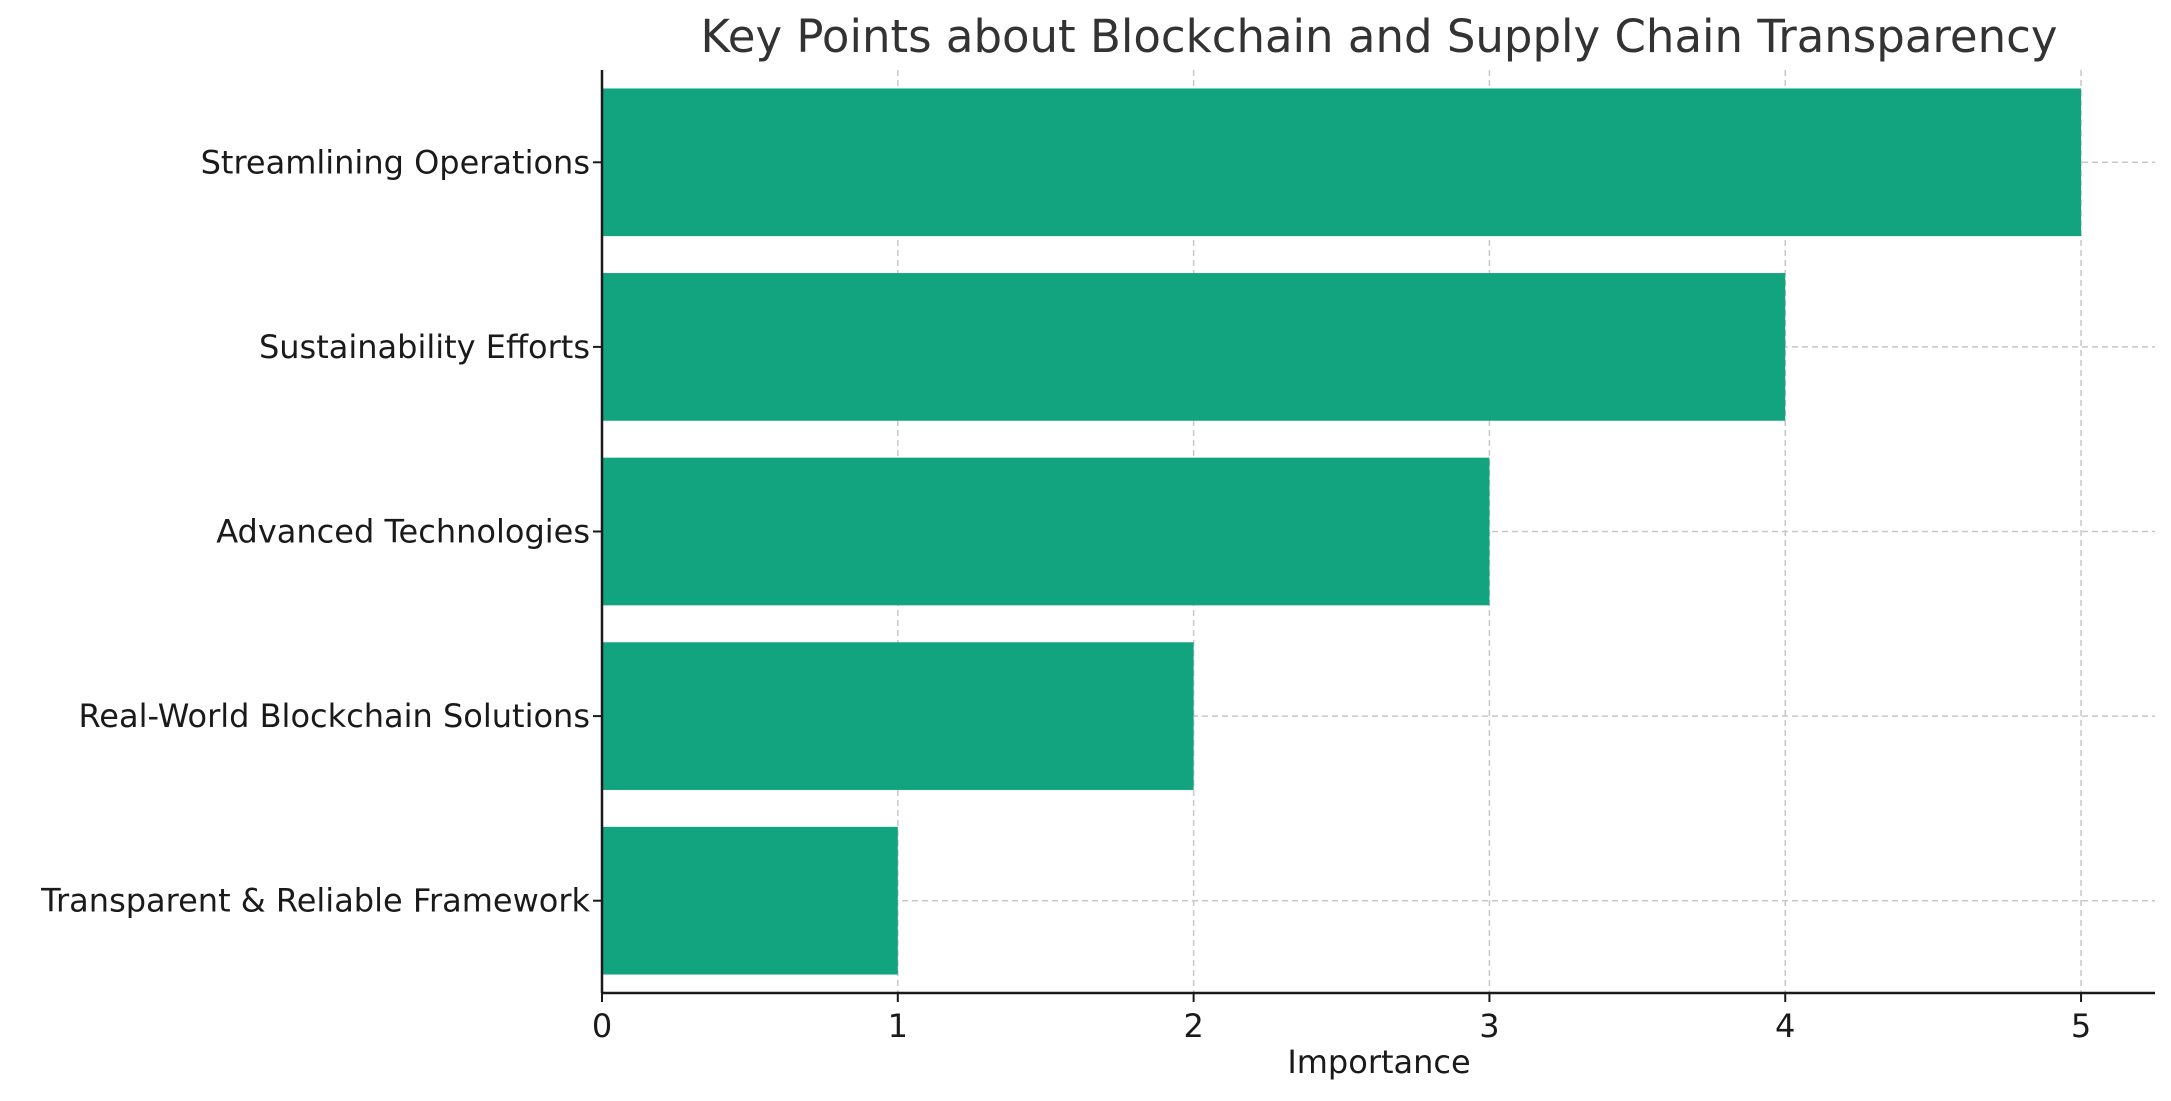 The height and width of the screenshot is (1101, 2171). What do you see at coordinates (898, 1026) in the screenshot?
I see `x-tick-label: 1` at bounding box center [898, 1026].